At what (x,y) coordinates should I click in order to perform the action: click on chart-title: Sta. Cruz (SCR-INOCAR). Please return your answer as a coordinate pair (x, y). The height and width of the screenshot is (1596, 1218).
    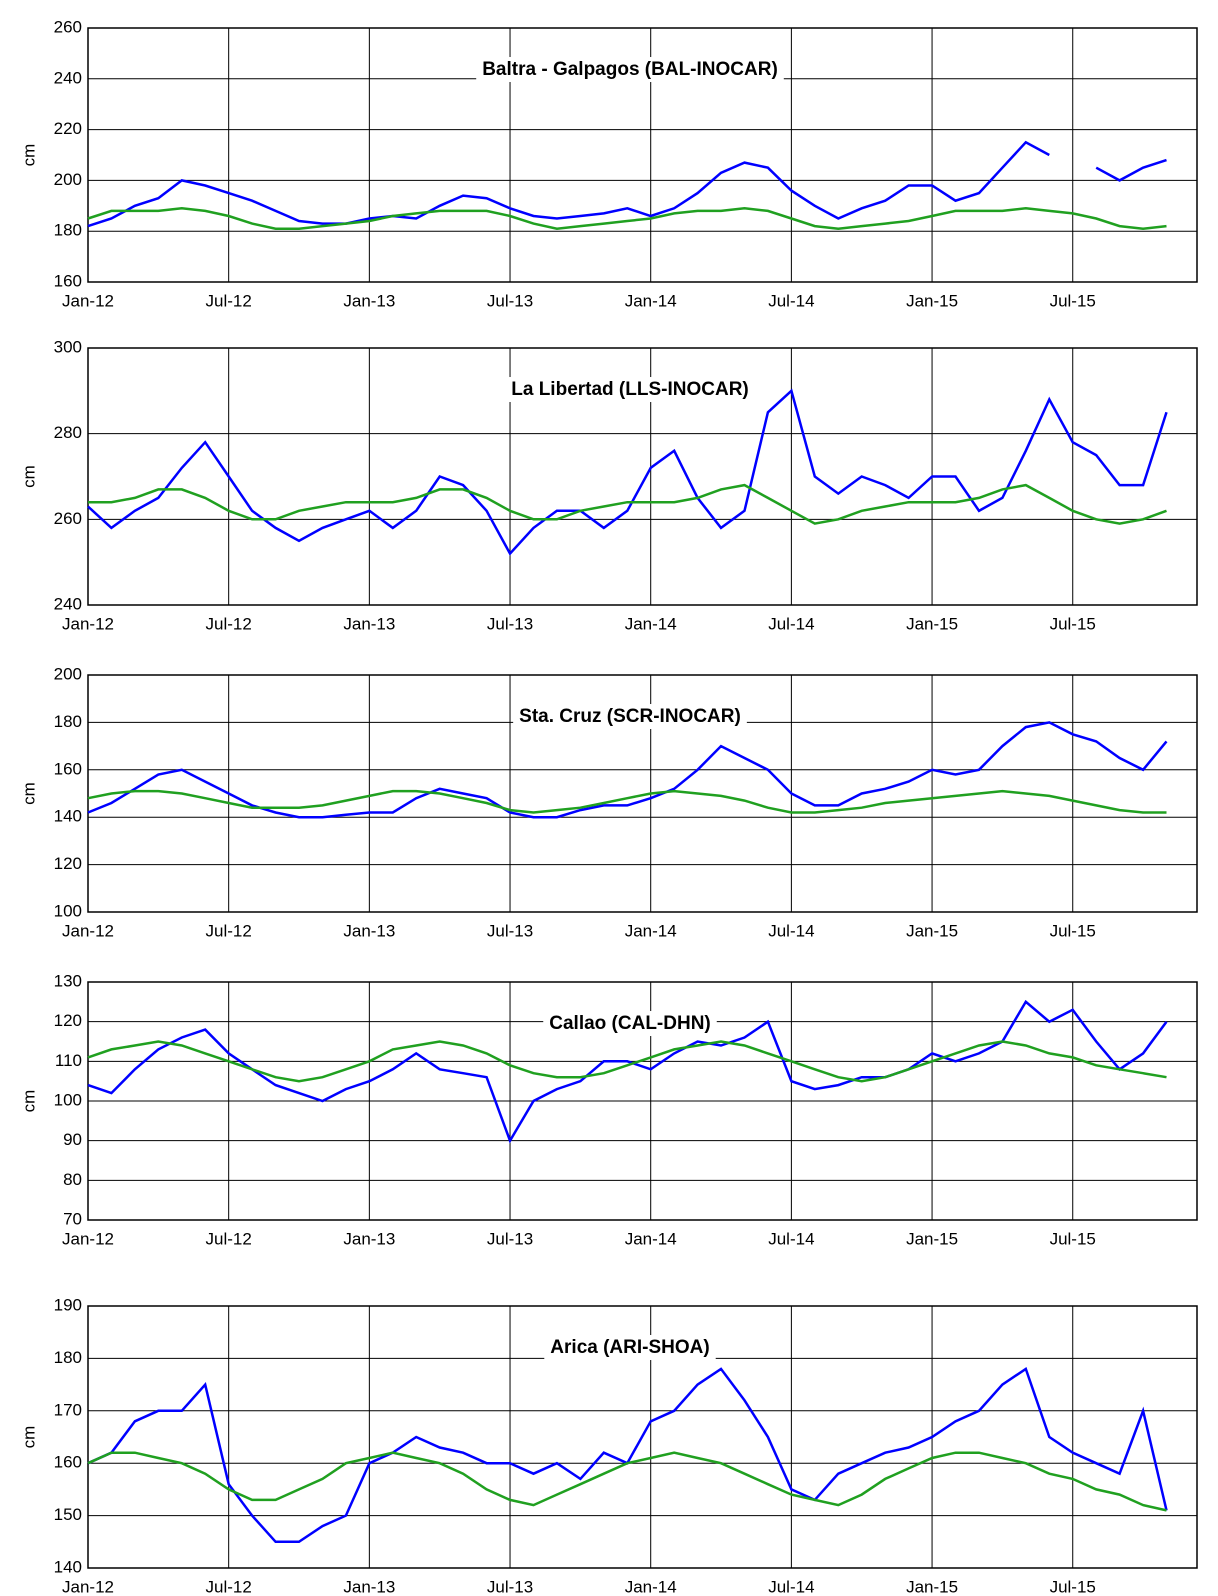
    Looking at the image, I should click on (630, 716).